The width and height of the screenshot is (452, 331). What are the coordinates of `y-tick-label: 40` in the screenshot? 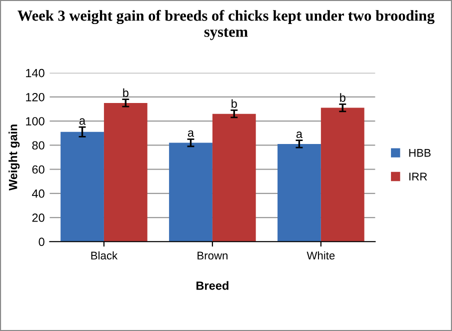 It's located at (38, 193).